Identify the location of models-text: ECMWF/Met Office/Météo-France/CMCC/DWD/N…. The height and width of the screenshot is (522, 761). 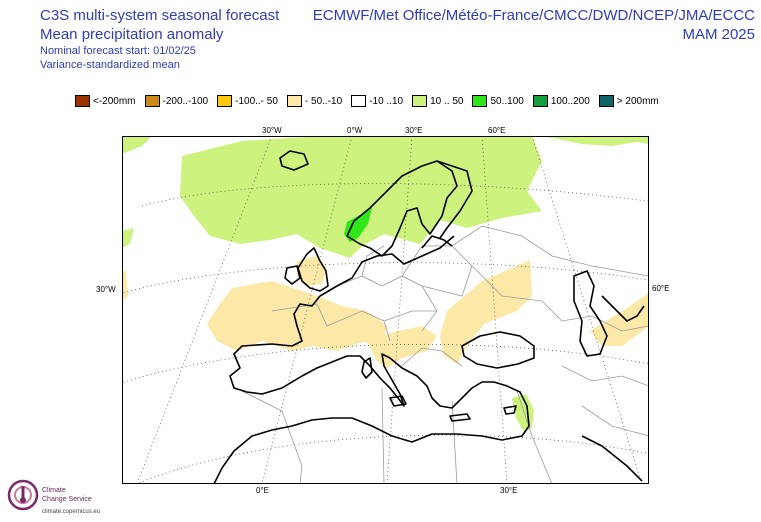
(533, 15).